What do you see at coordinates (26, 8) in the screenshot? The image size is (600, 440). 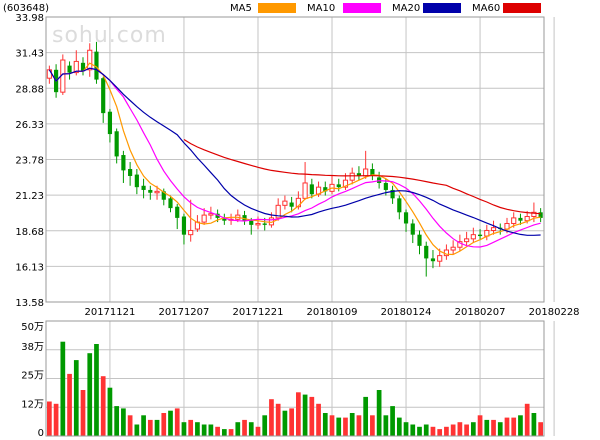 I see `stock-code-label: (603648)` at bounding box center [26, 8].